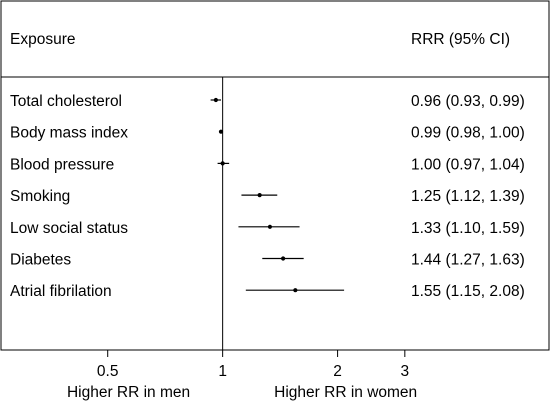 This screenshot has height=406, width=550. Describe the element at coordinates (468, 228) in the screenshot. I see `estimate-text: 1.33 (1.10, 1.59)` at that location.